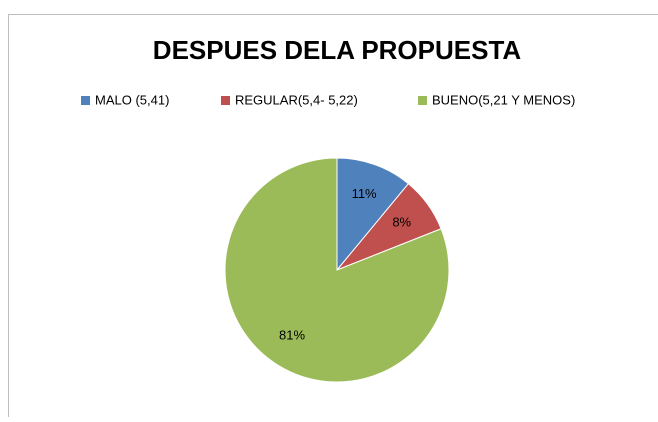 The width and height of the screenshot is (658, 422). What do you see at coordinates (364, 193) in the screenshot?
I see `data-label: 11%` at bounding box center [364, 193].